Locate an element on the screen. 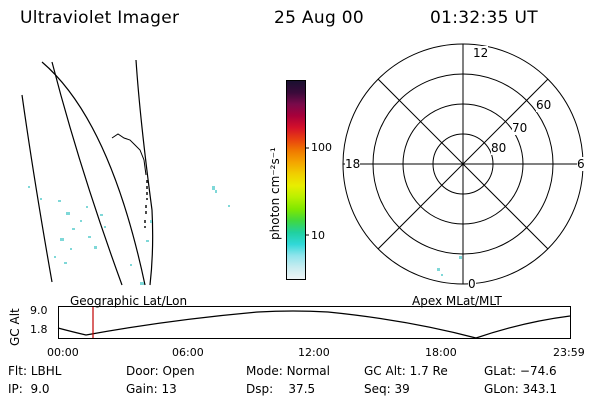  mlt-label-18: 18 is located at coordinates (353, 164).